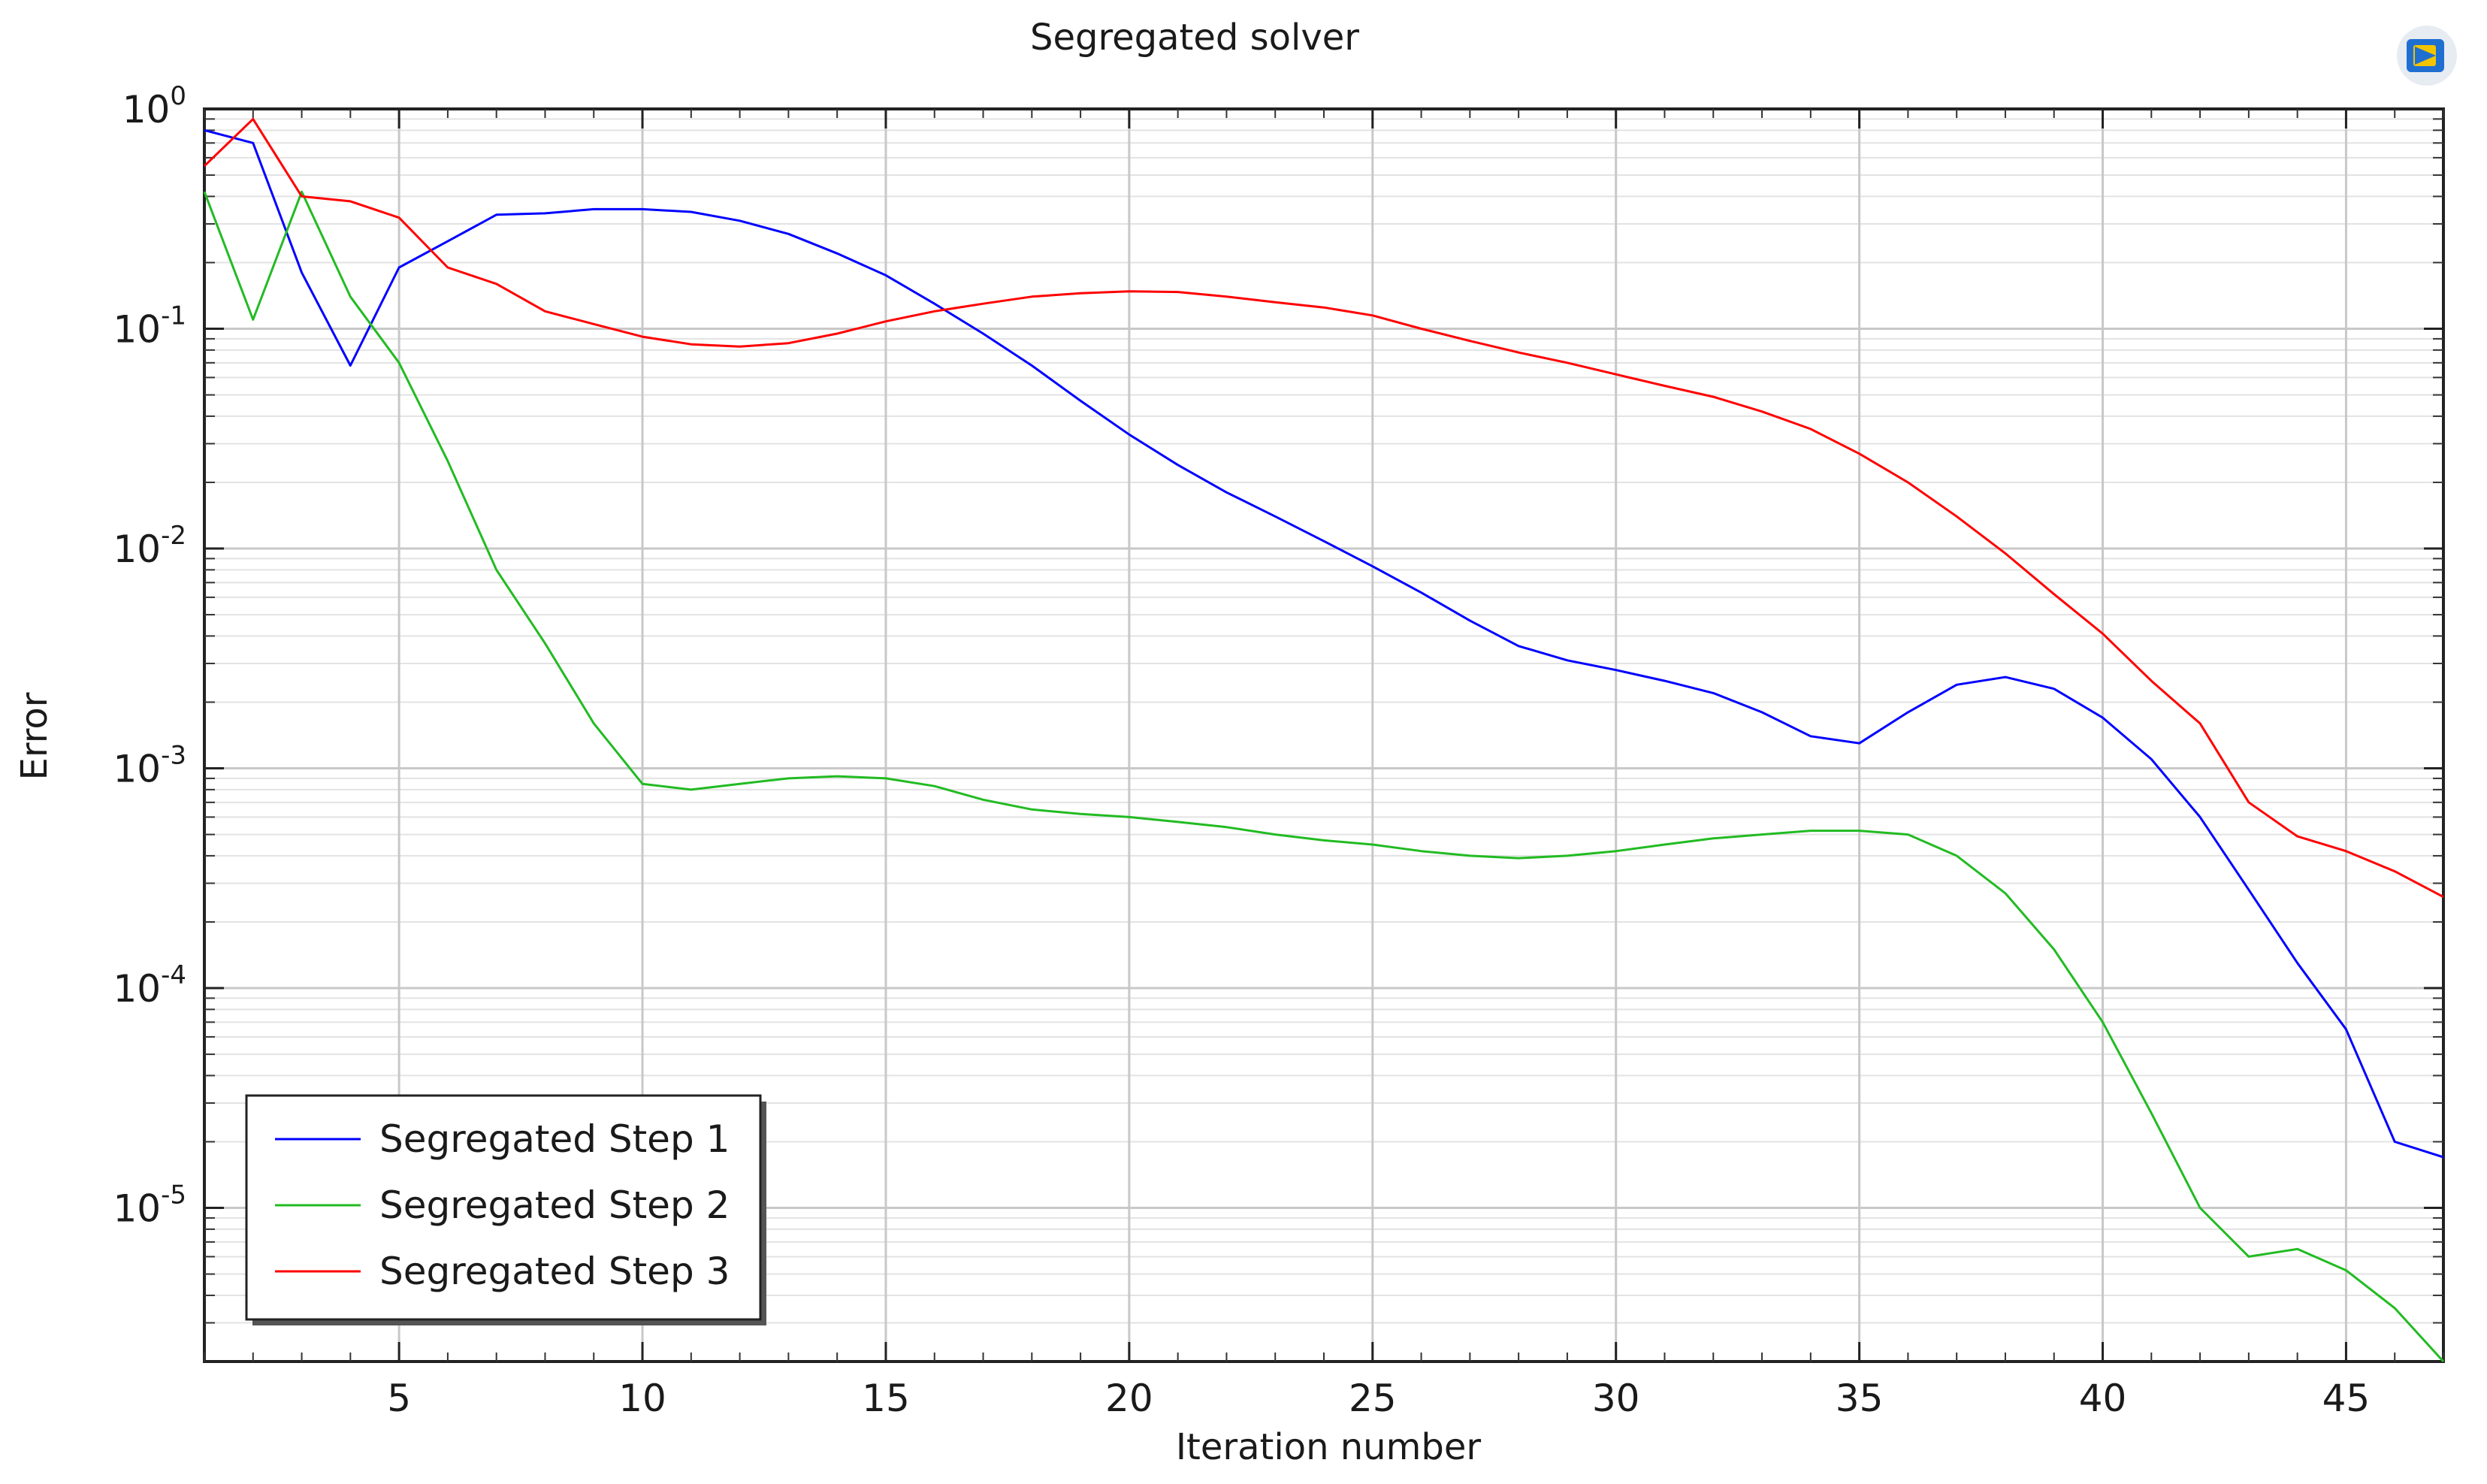  I want to click on chart-title: Segregated solver, so click(1194, 38).